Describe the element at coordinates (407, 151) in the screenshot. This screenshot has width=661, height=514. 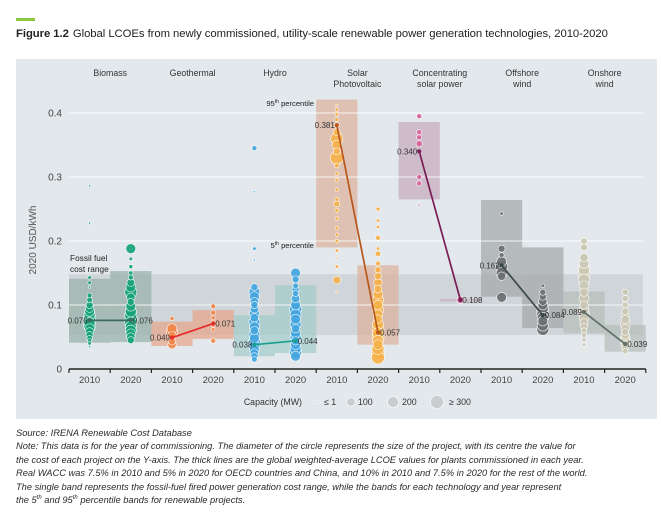
I see `weighted-average-label: 0.340` at that location.